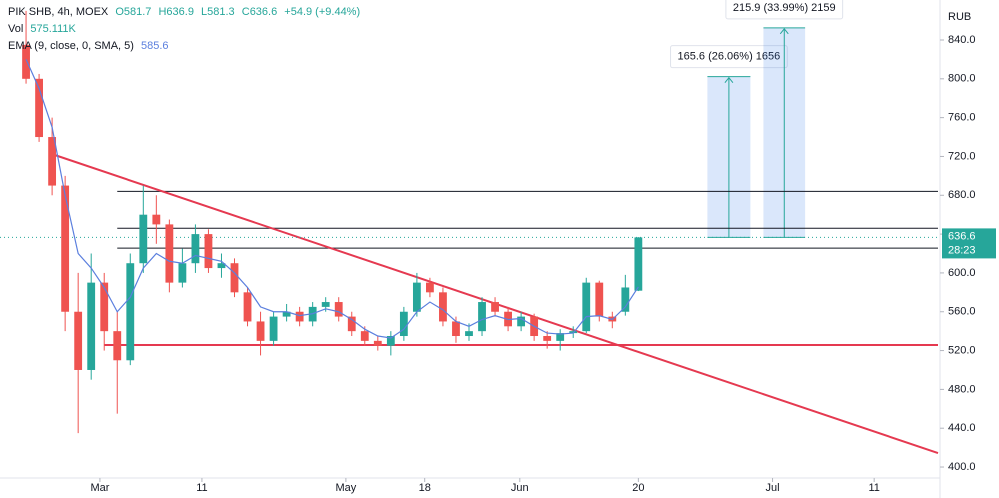 The width and height of the screenshot is (999, 498). Describe the element at coordinates (58, 12) in the screenshot. I see `symbol: PIK SHB, 4h, MOEX` at that location.